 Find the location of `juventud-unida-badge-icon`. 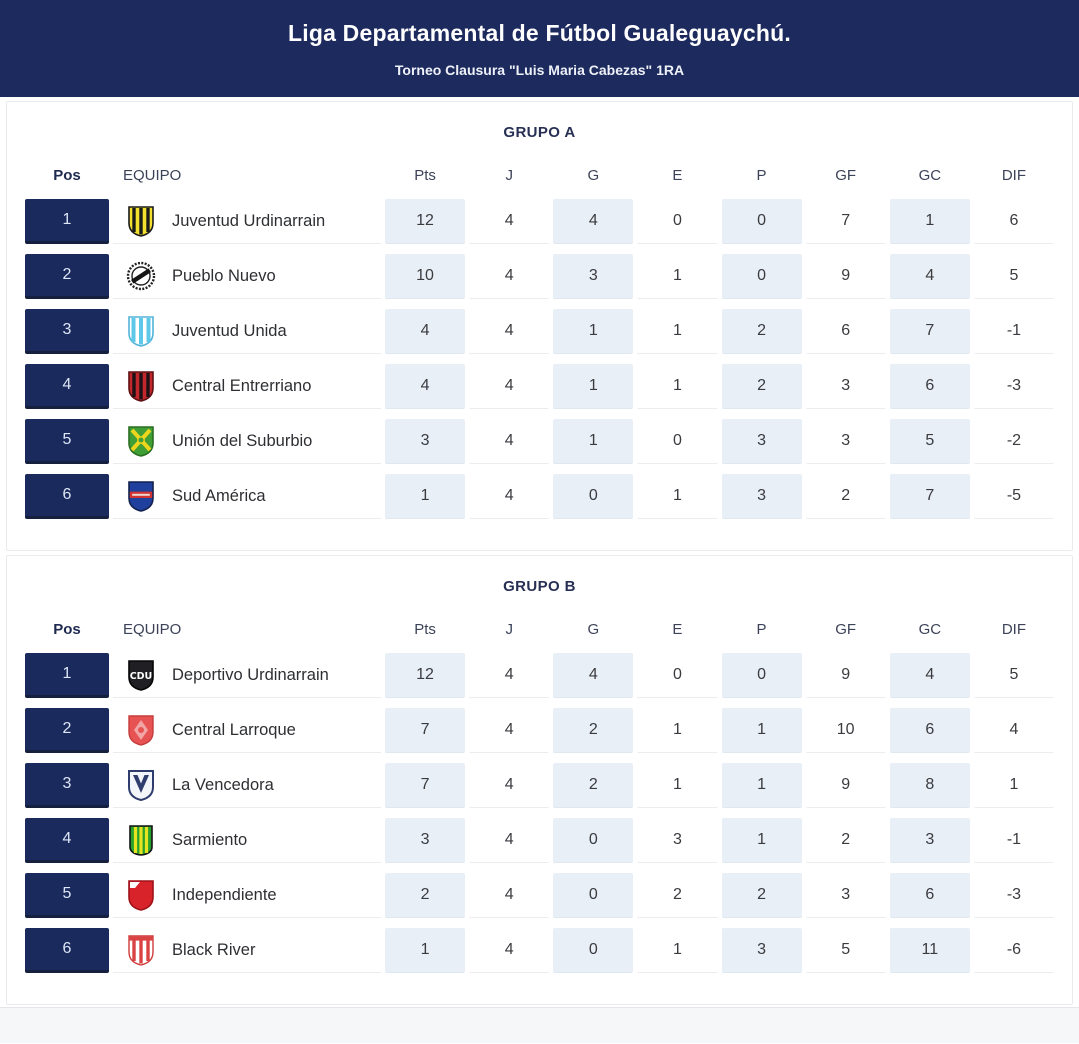

juventud-unida-badge-icon is located at coordinates (141, 331).